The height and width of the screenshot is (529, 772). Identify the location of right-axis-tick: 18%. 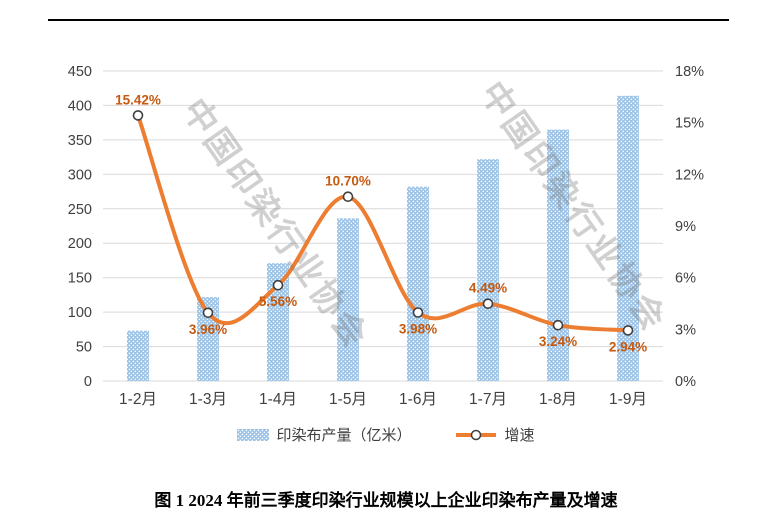
(689, 72).